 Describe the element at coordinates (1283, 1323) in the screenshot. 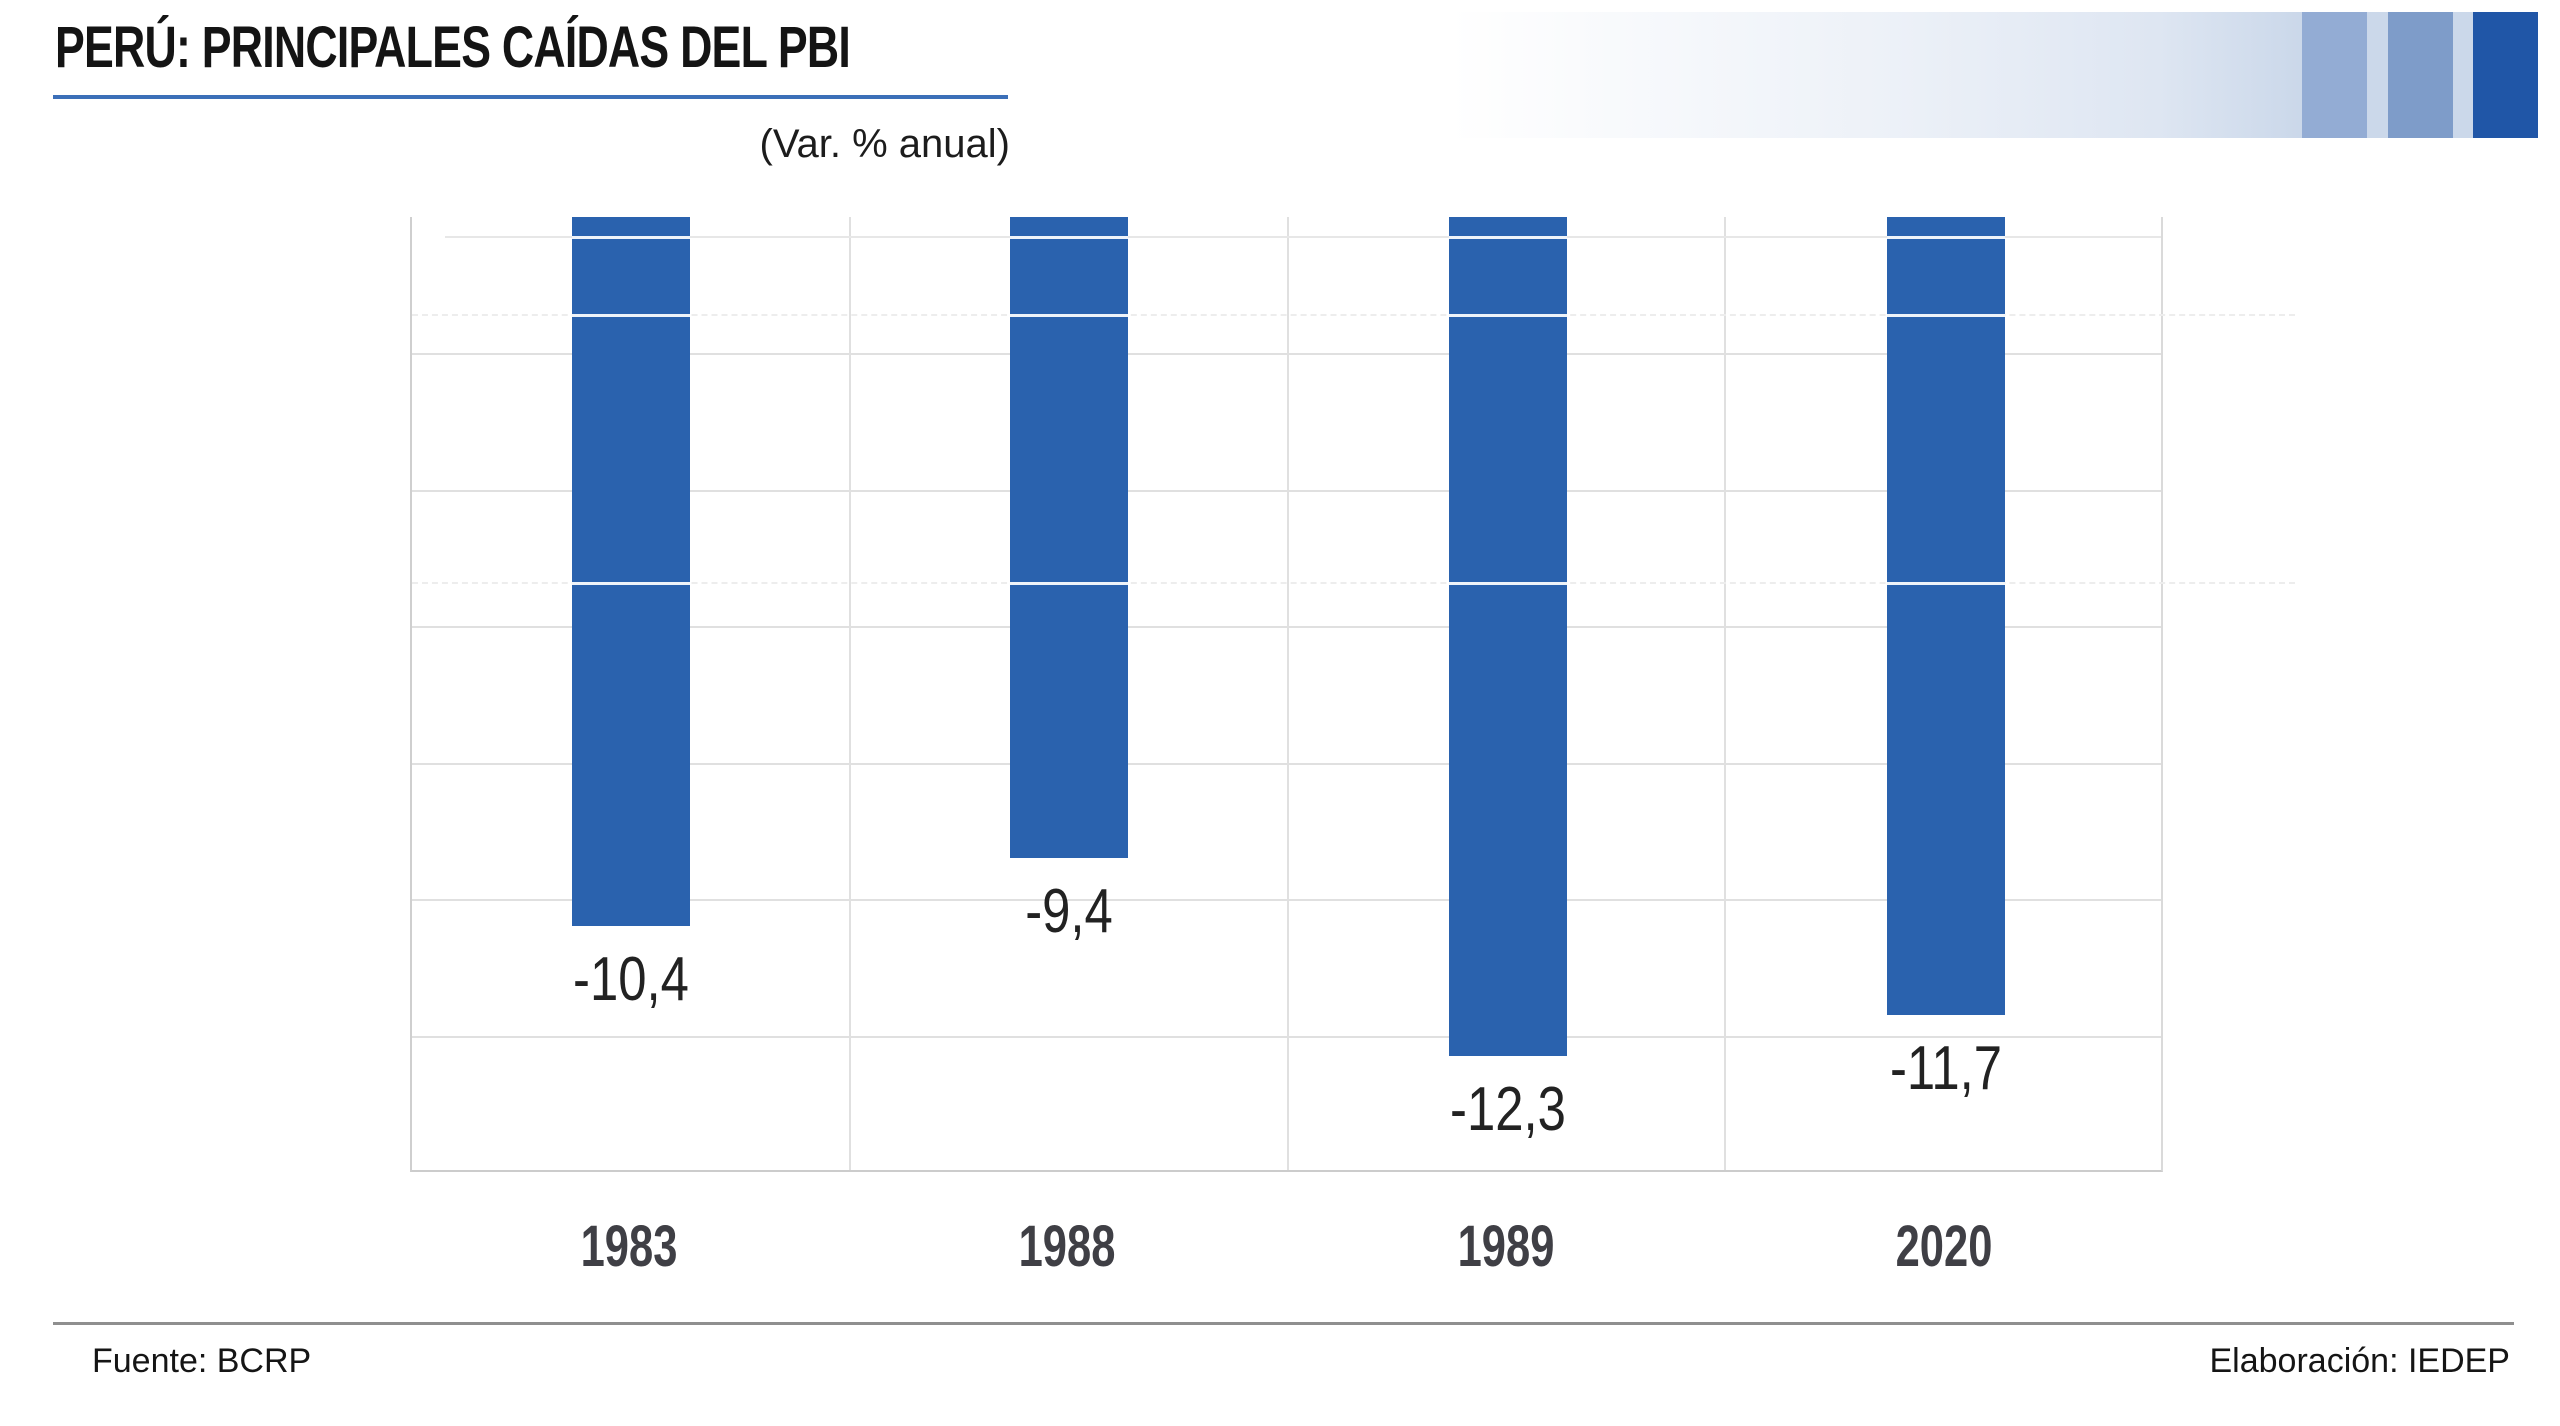

I see `footer-divider` at that location.